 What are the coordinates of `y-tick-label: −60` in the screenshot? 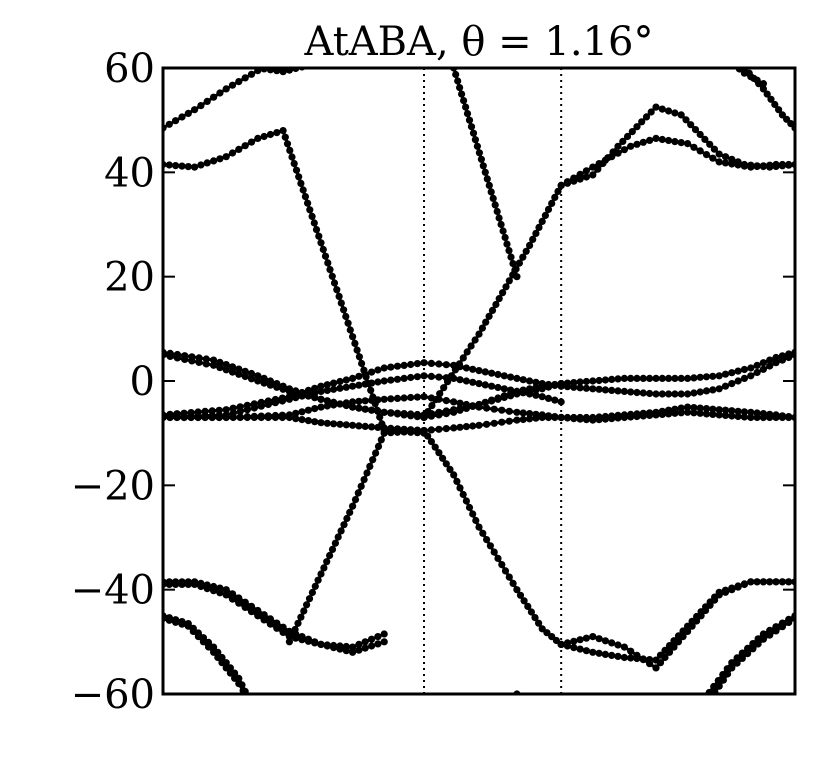 It's located at (113, 695).